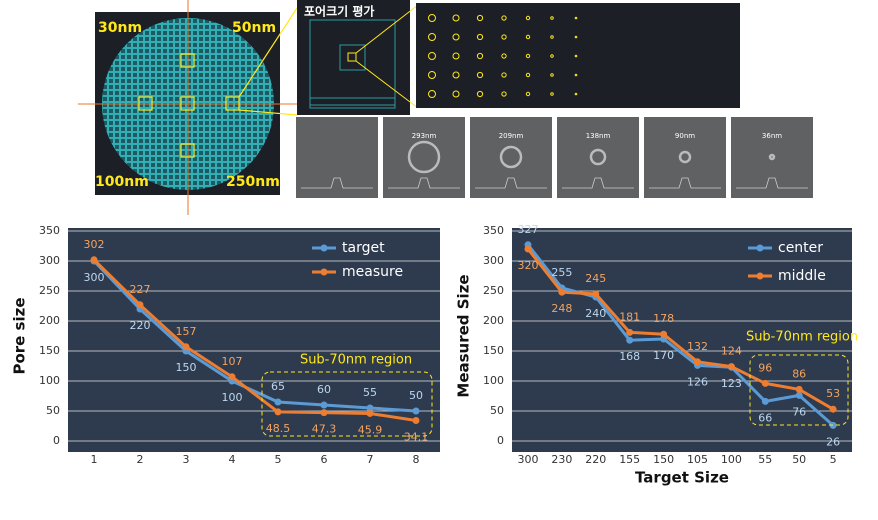 The image size is (878, 520). Describe the element at coordinates (416, 437) in the screenshot. I see `data-label: 34.1` at that location.